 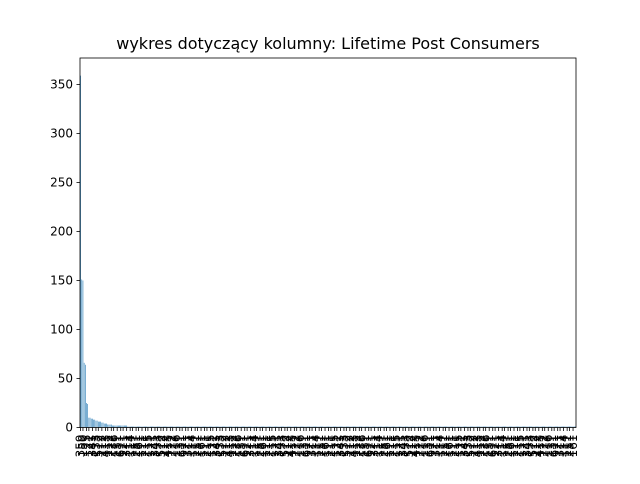 What do you see at coordinates (61, 84) in the screenshot?
I see `y-tick-label: 350` at bounding box center [61, 84].